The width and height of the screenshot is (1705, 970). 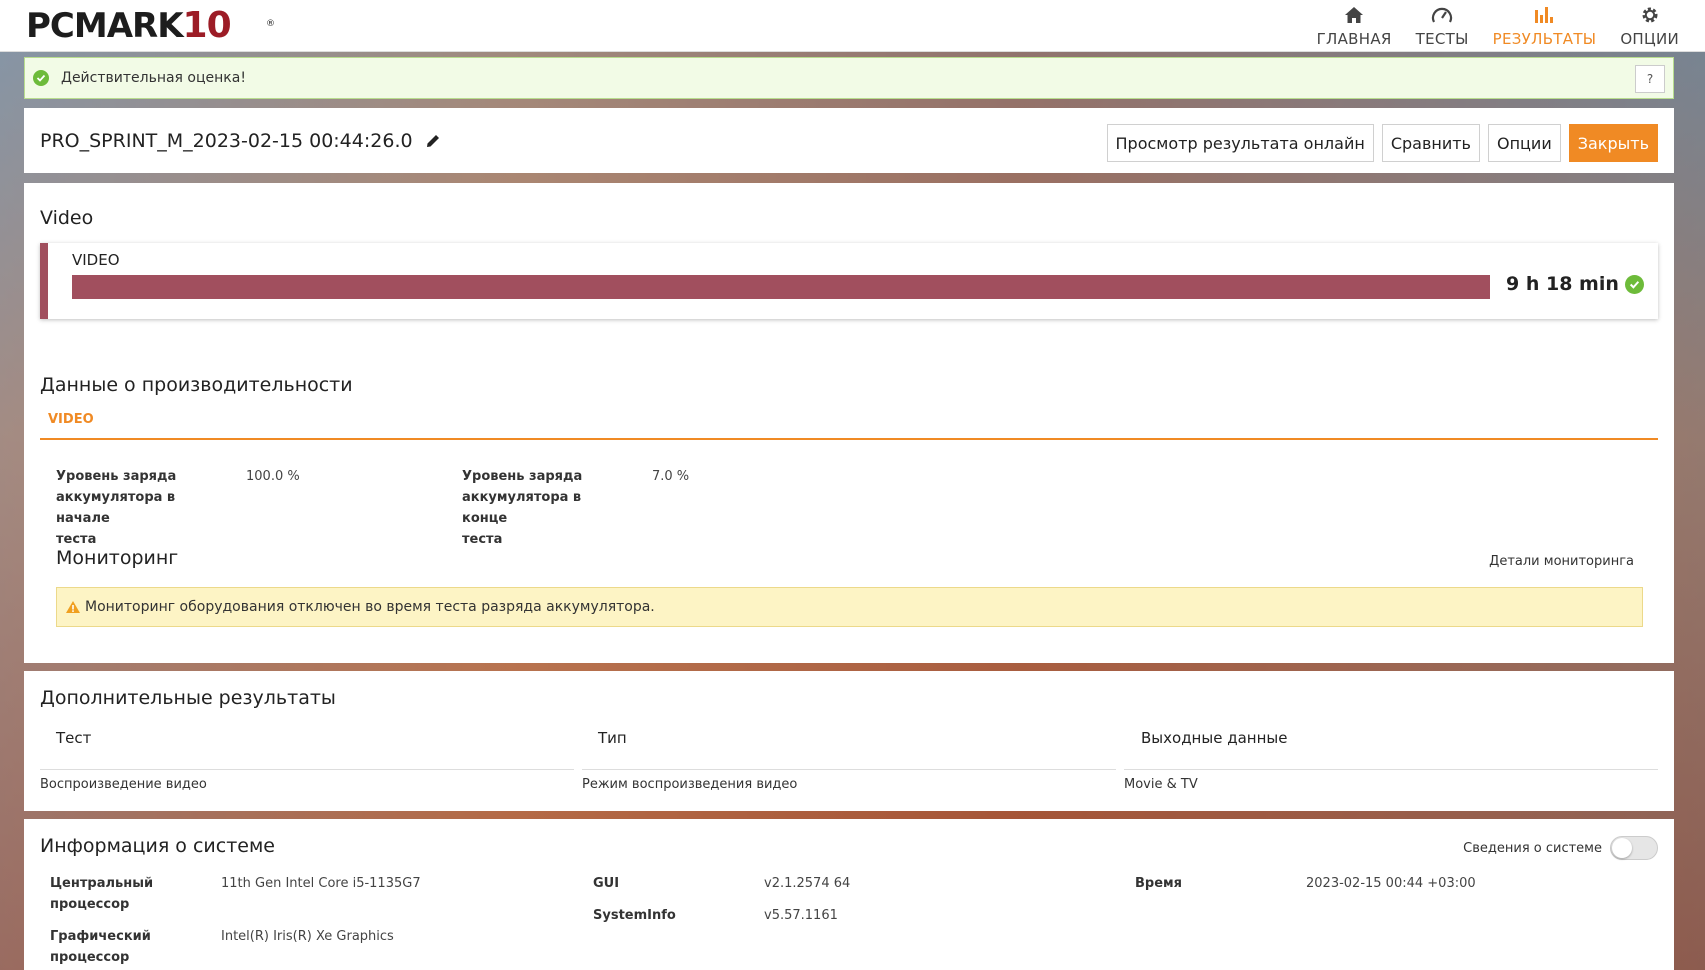 What do you see at coordinates (116, 476) in the screenshot?
I see `battery-start-label-line: Уровень заряда` at bounding box center [116, 476].